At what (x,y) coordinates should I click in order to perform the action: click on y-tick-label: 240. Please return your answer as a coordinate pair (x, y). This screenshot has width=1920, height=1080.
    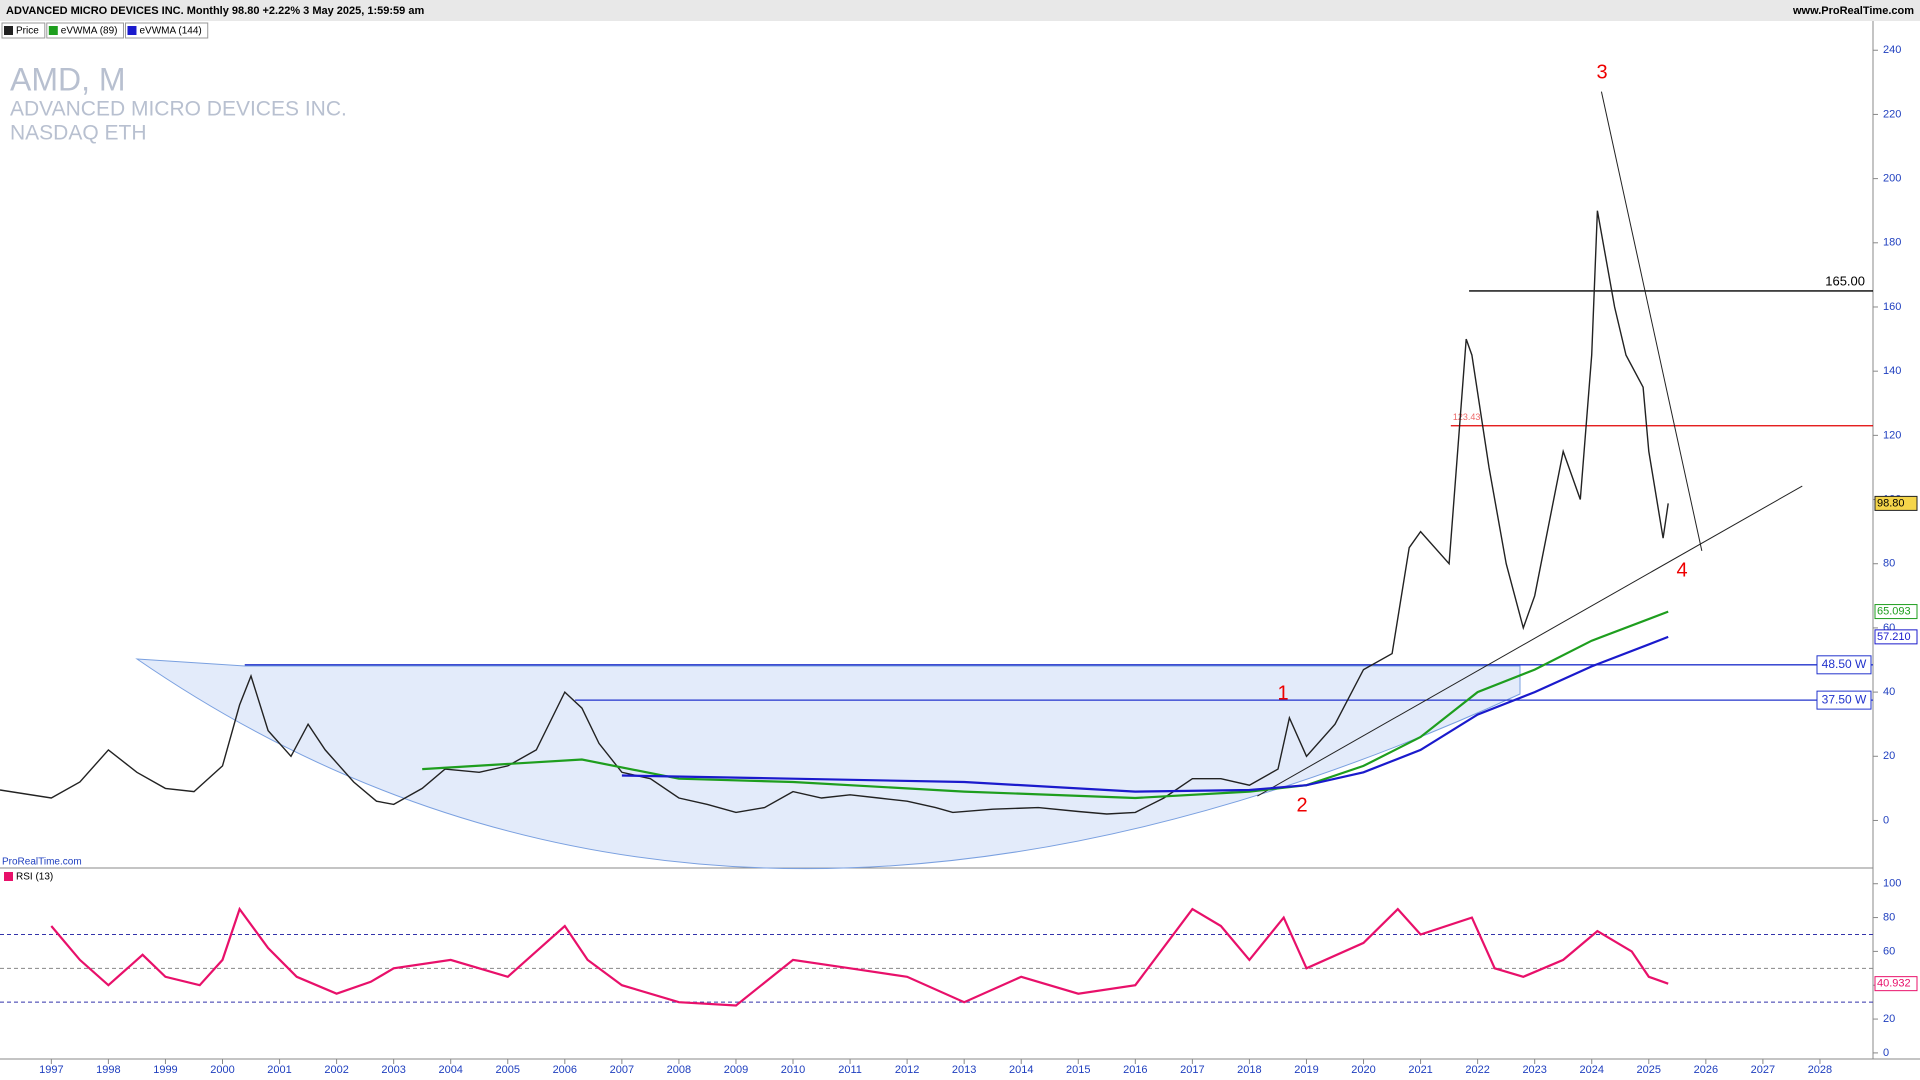
    Looking at the image, I should click on (1892, 50).